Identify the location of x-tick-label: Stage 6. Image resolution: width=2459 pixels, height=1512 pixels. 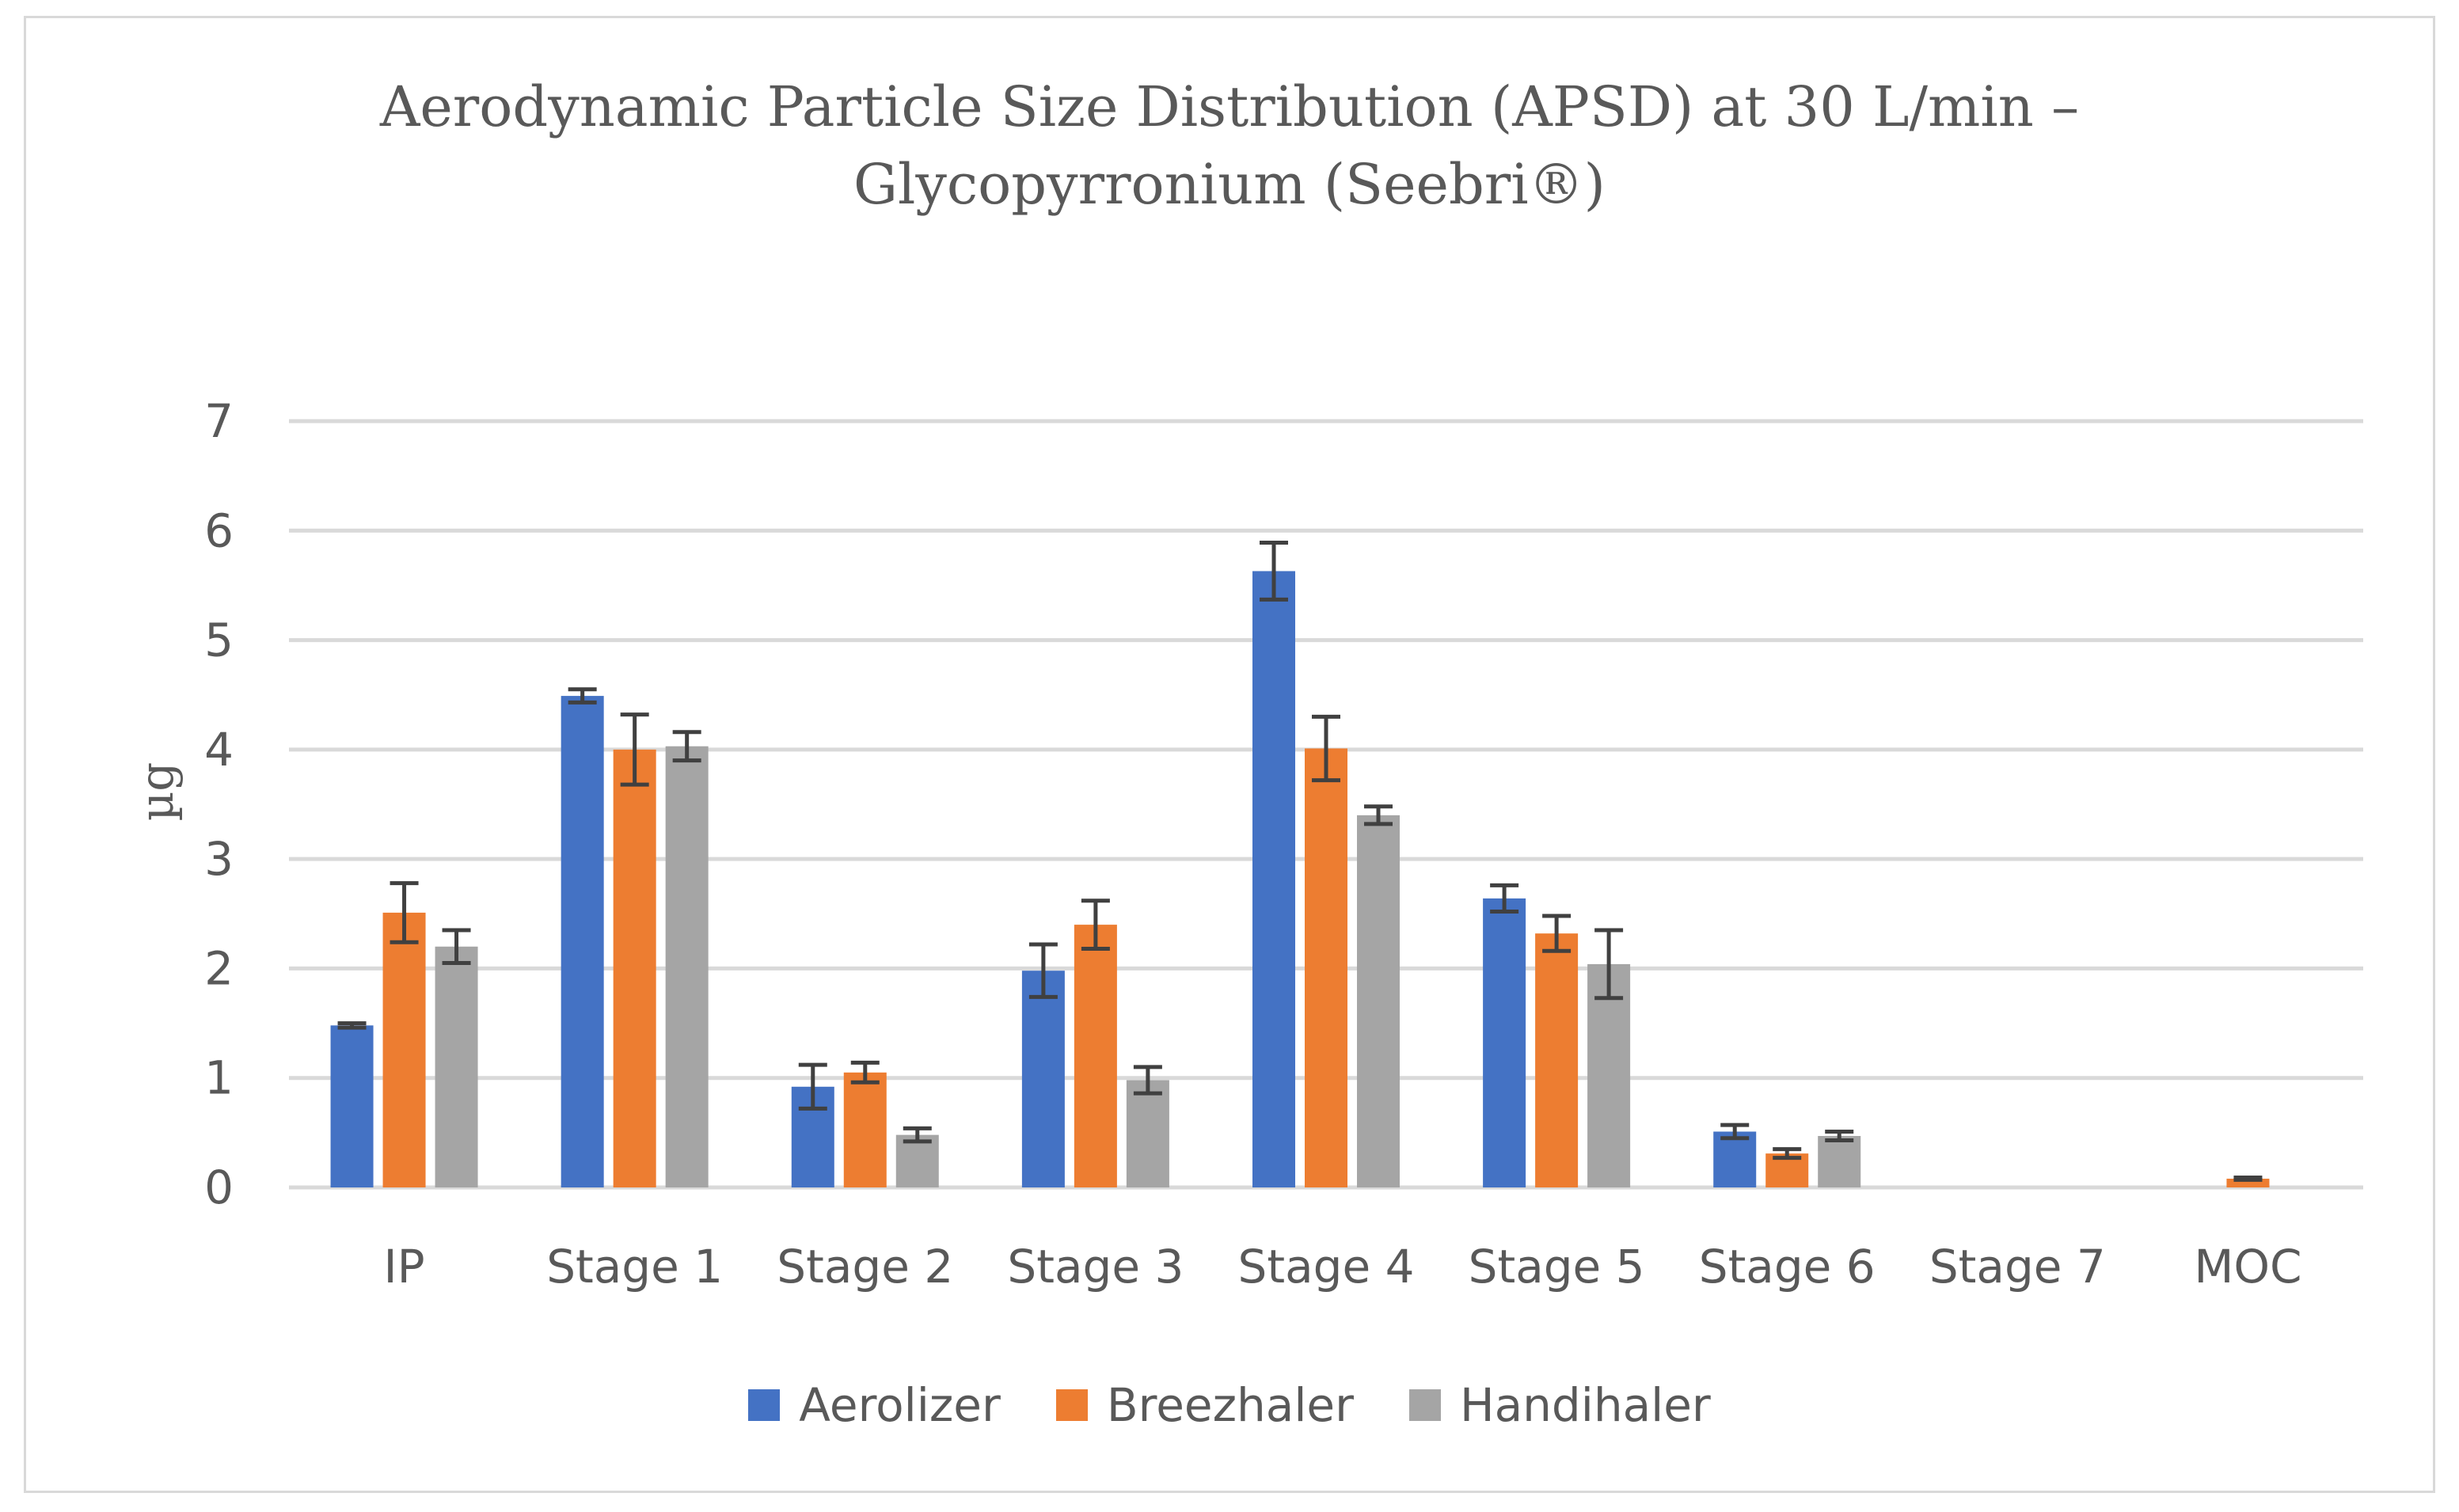
(1787, 1267).